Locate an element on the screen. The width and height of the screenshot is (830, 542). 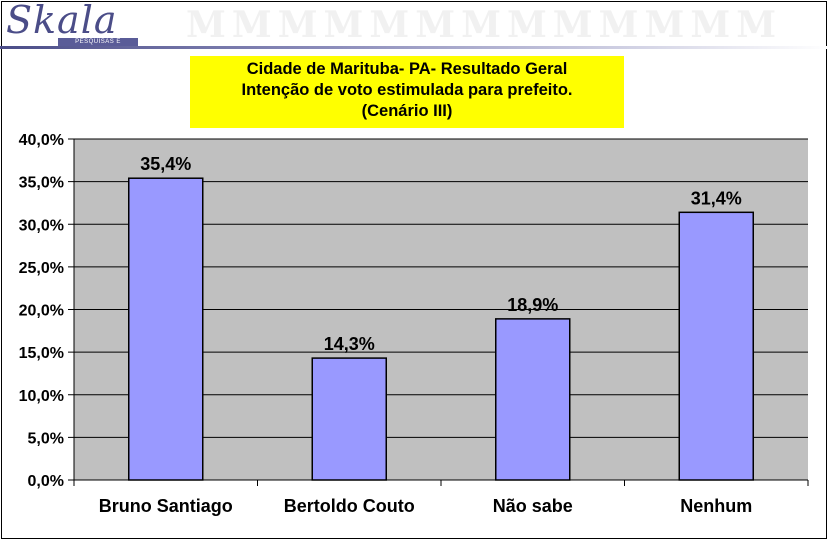
y-tick-label: 25,0% is located at coordinates (41, 268).